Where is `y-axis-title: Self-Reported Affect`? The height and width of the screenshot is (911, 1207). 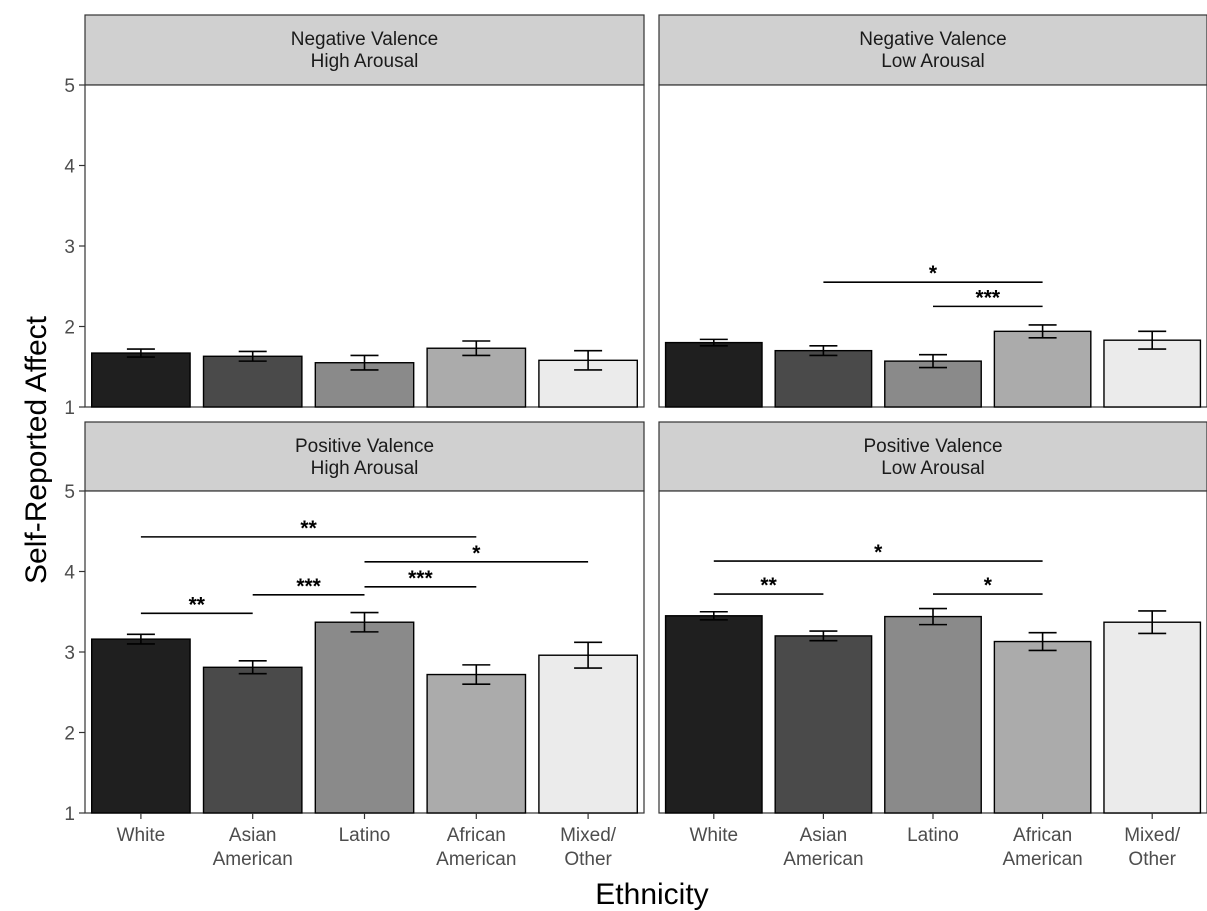 y-axis-title: Self-Reported Affect is located at coordinates (36, 449).